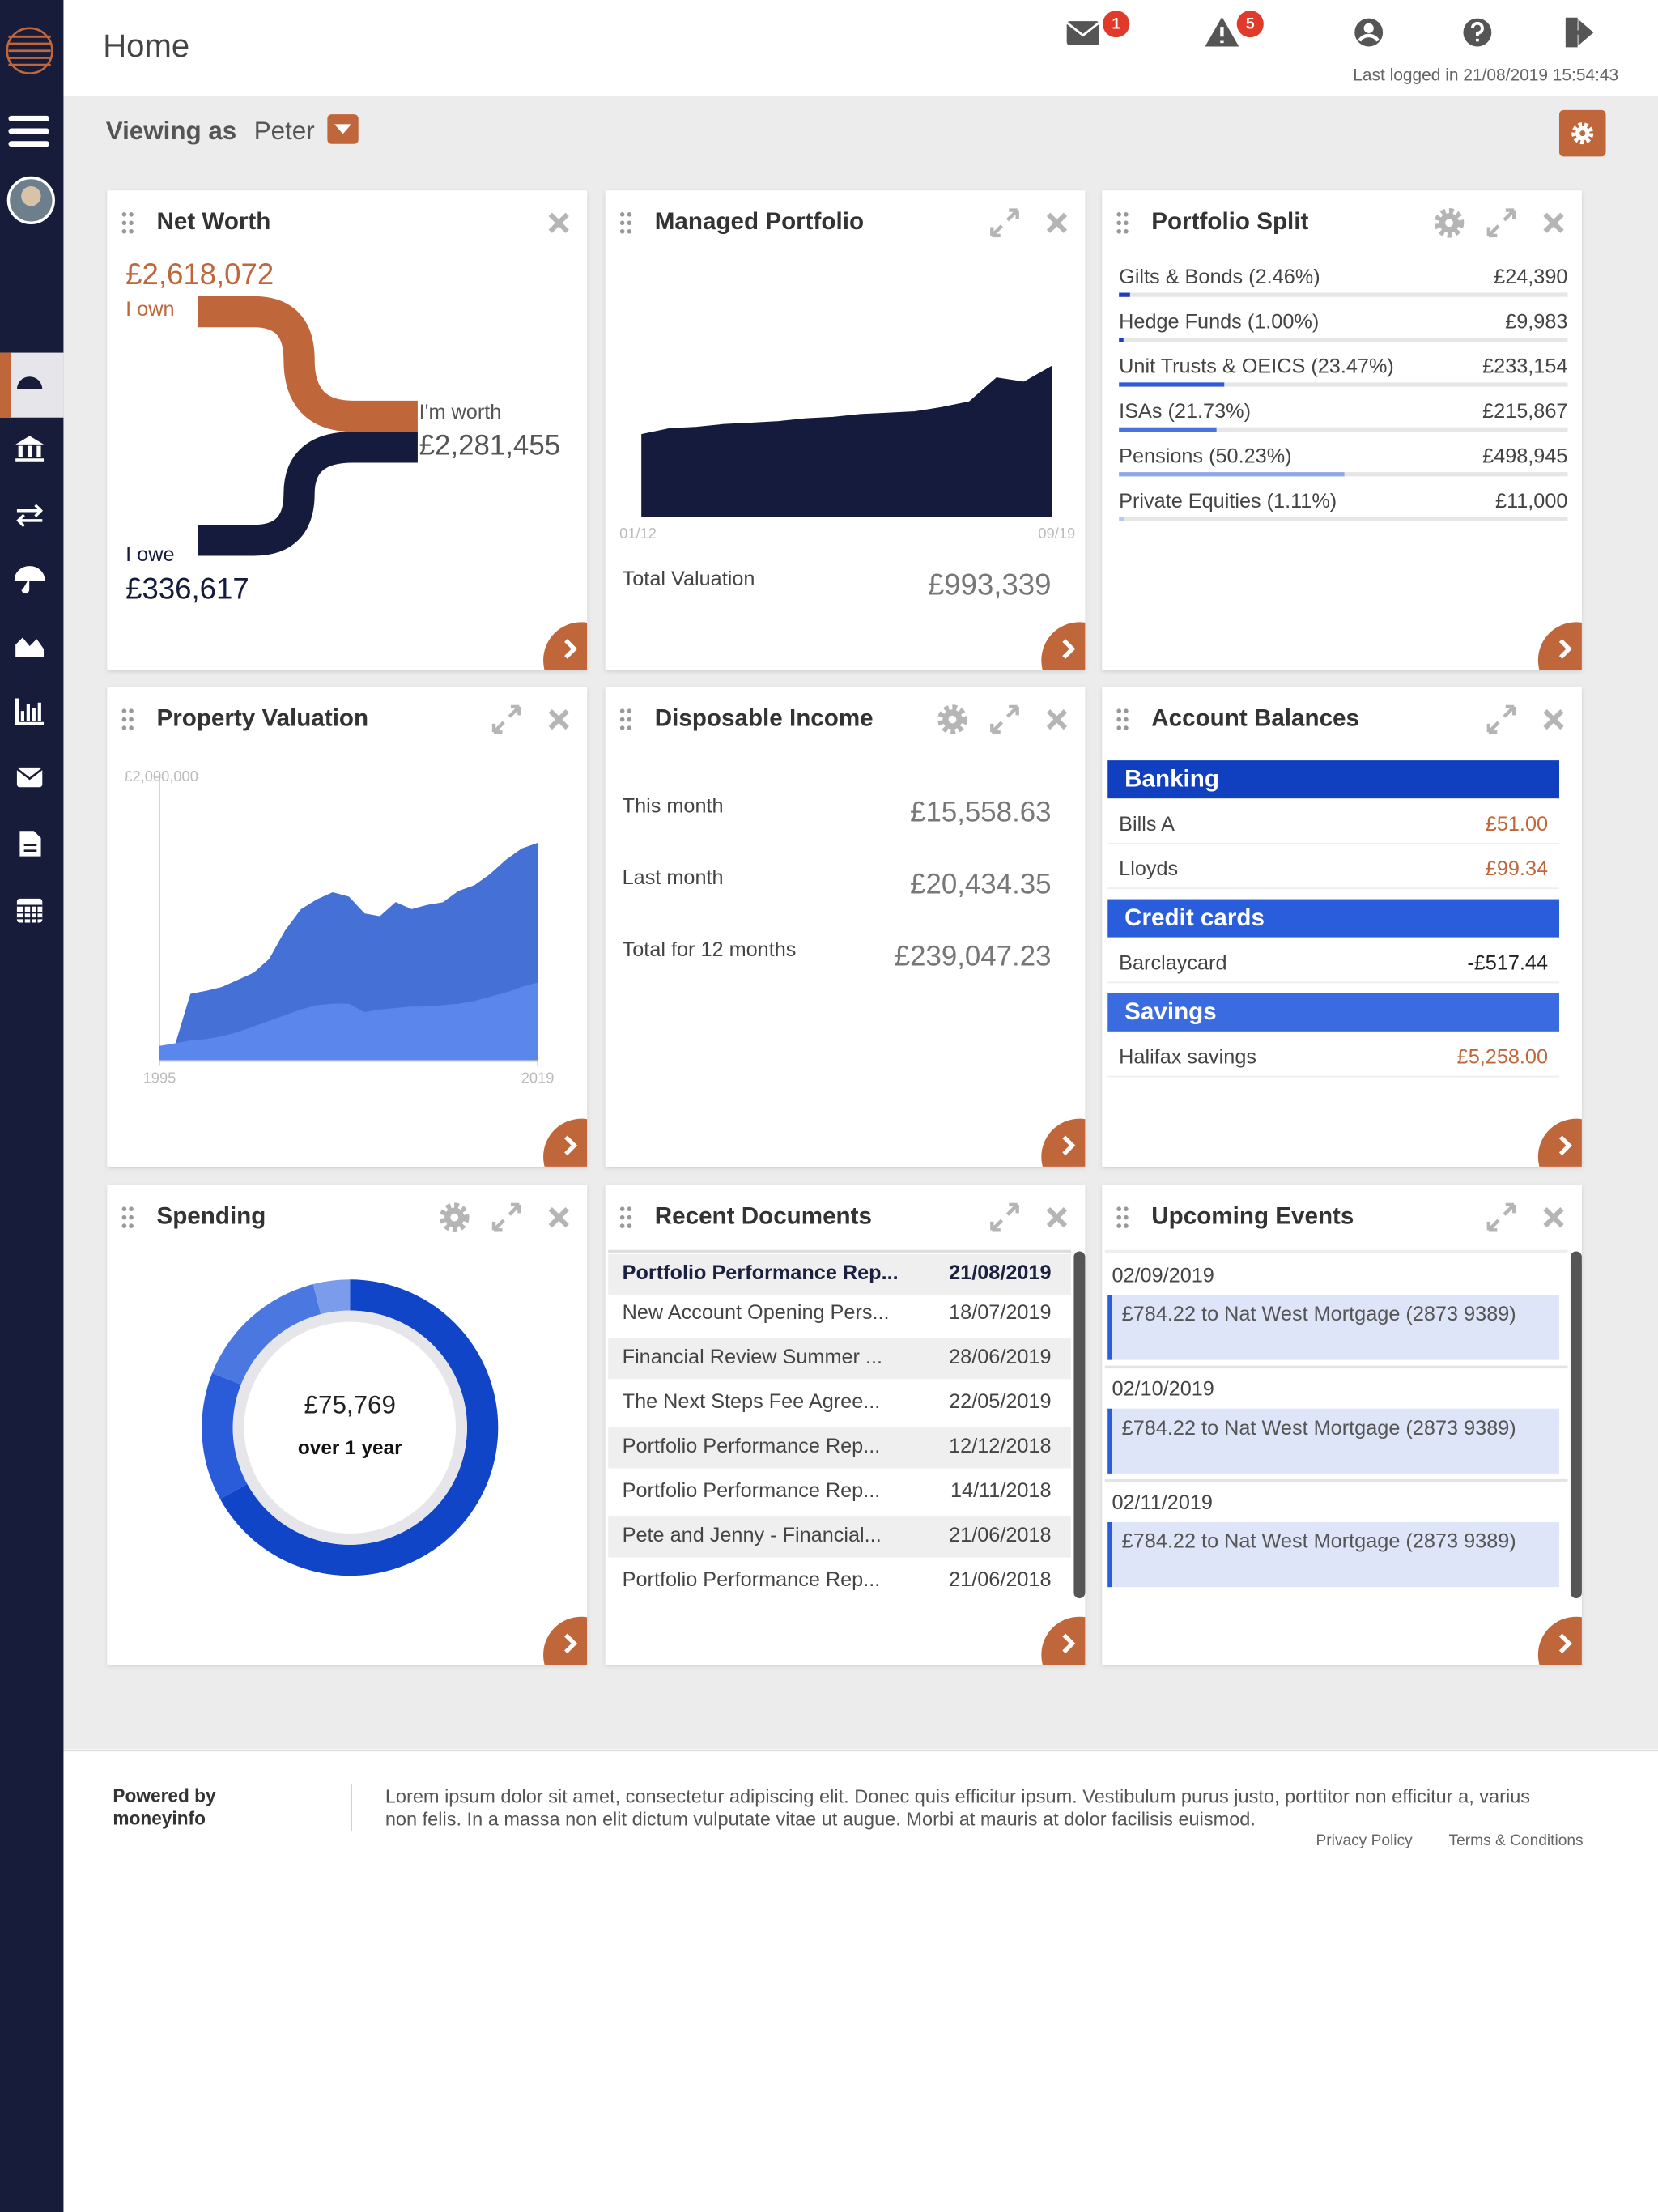 This screenshot has width=1658, height=2212. Describe the element at coordinates (1579, 32) in the screenshot. I see `logout-icon` at that location.